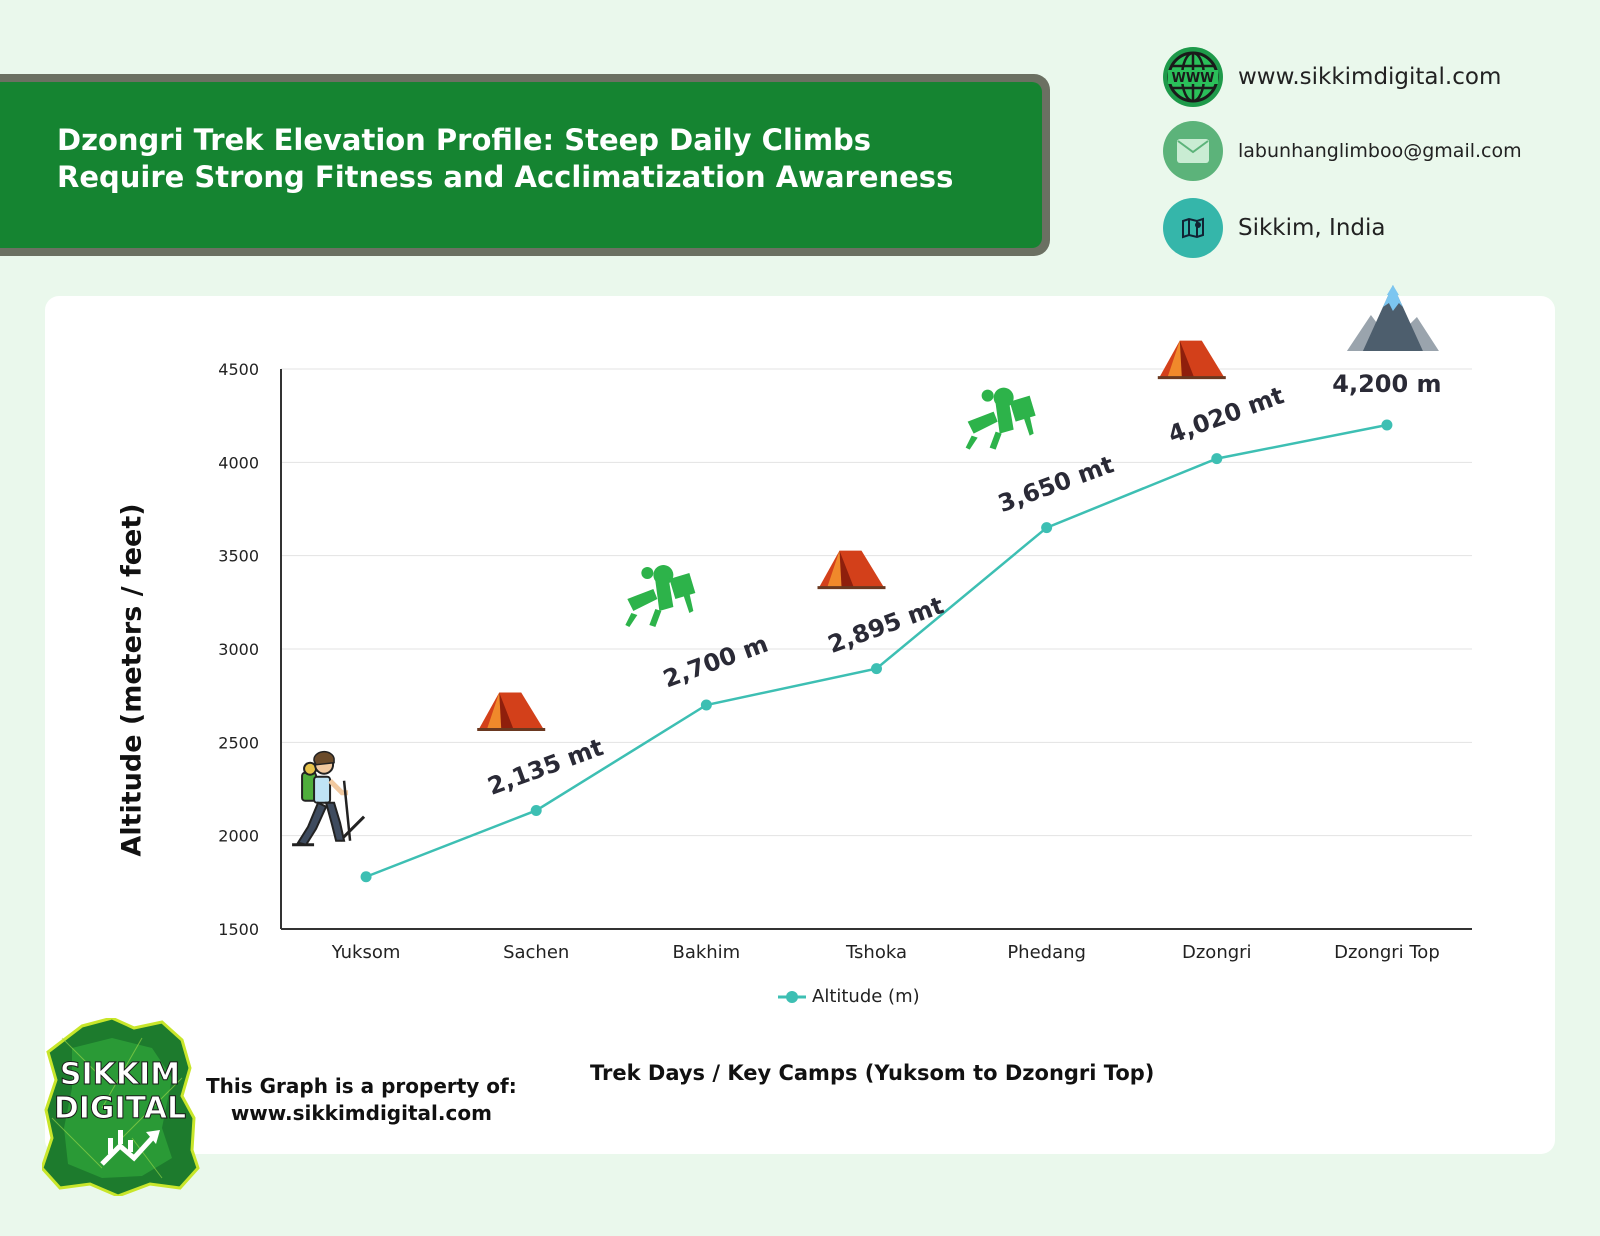 The height and width of the screenshot is (1236, 1600). I want to click on property-note-line2: www.sikkimdigital.com, so click(361, 1113).